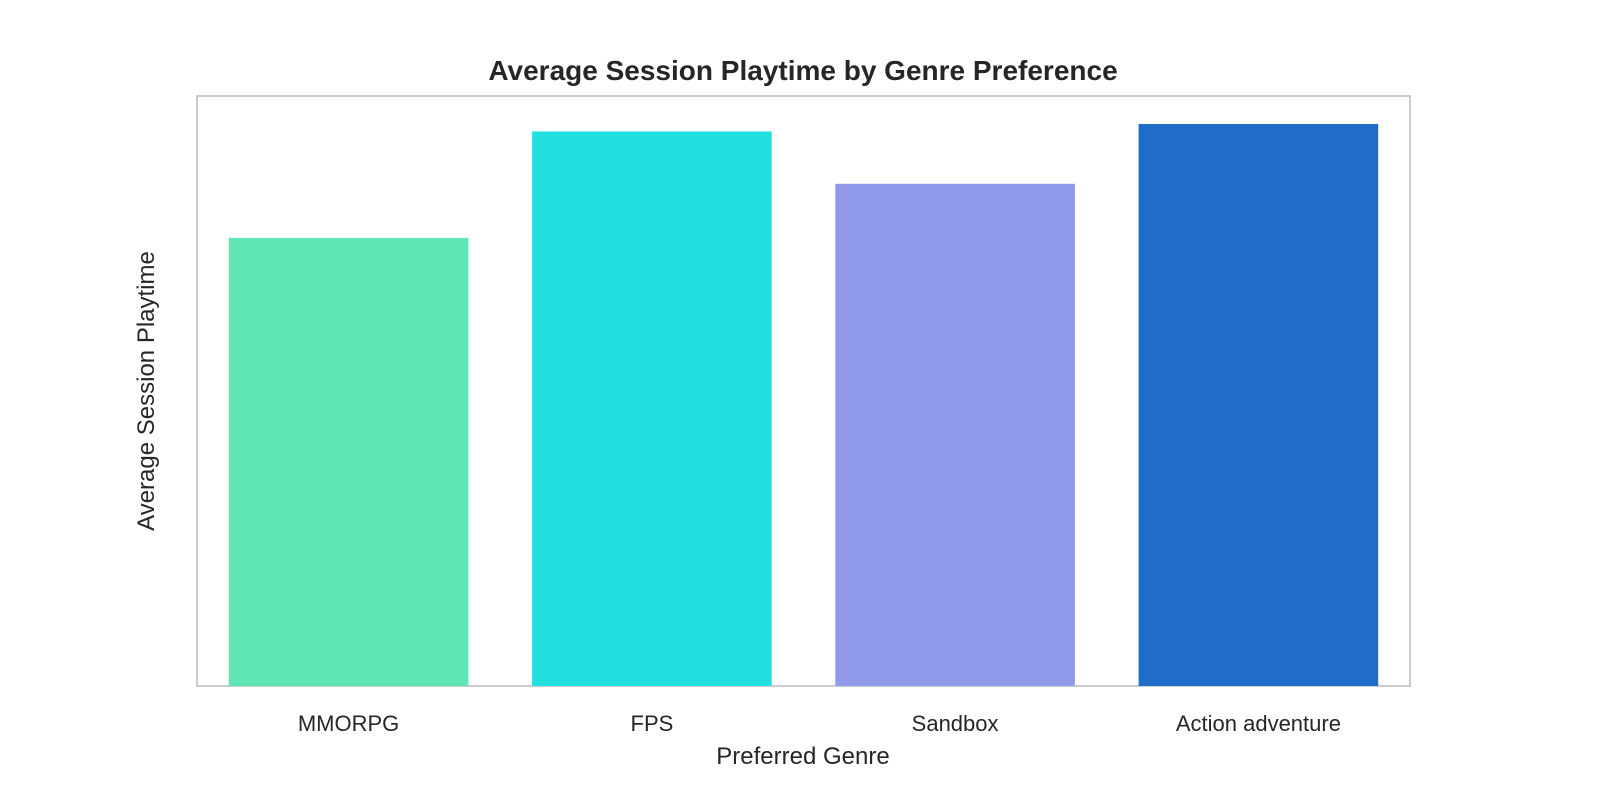 The height and width of the screenshot is (805, 1600). What do you see at coordinates (955, 435) in the screenshot?
I see `bar-sandbox` at bounding box center [955, 435].